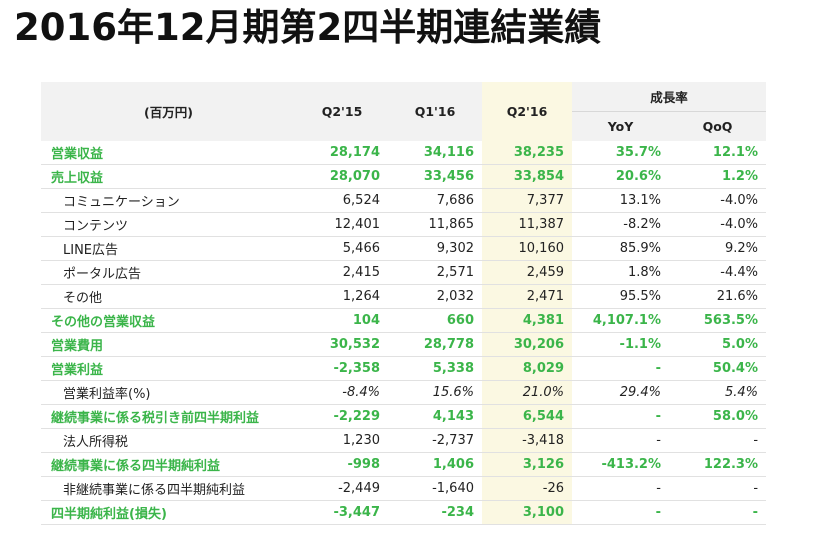 This screenshot has height=555, width=820. Describe the element at coordinates (620, 200) in the screenshot. I see `cell-value: 13.1%` at that location.